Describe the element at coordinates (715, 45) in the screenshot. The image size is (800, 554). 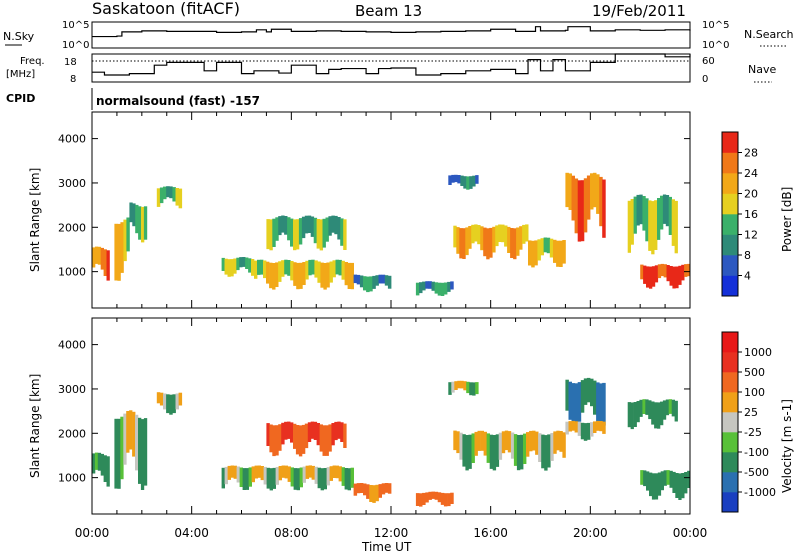
I see `nsearch-tick-bottom: 10^0` at that location.